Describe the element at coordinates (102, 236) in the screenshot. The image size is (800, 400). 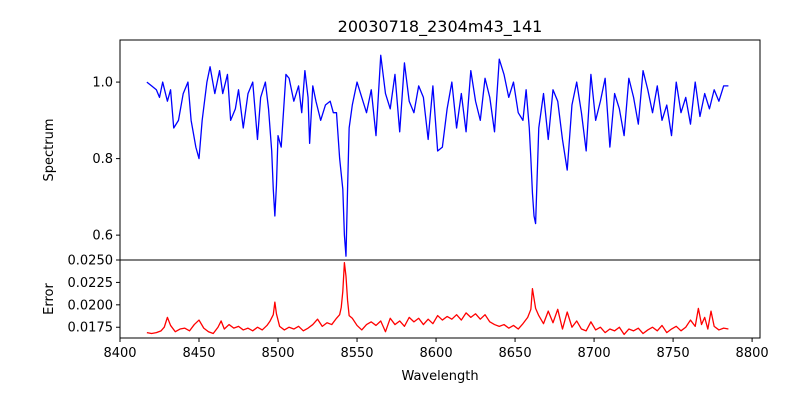
I see `spectrum-y-tick-label: 0.6` at that location.